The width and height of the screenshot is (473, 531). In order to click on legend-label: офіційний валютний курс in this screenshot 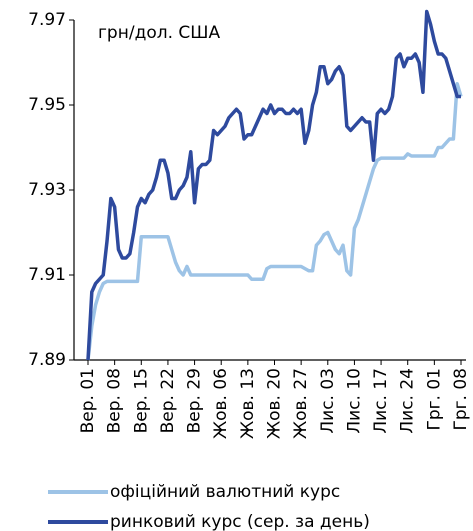, I will do `click(225, 492)`.